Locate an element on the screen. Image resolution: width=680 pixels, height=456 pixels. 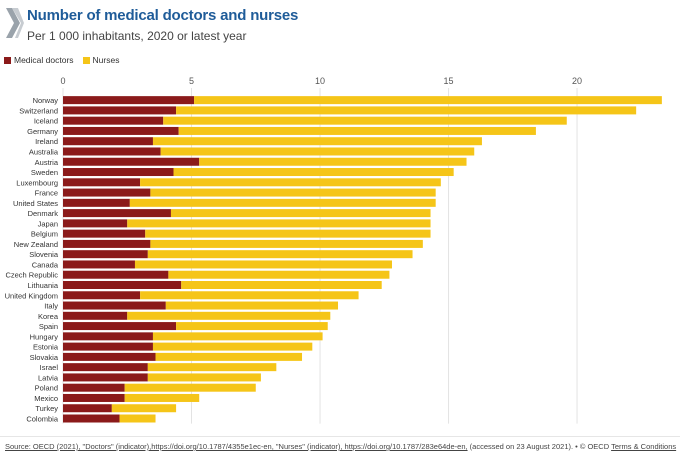
x-tick-label: 10 is located at coordinates (320, 81).